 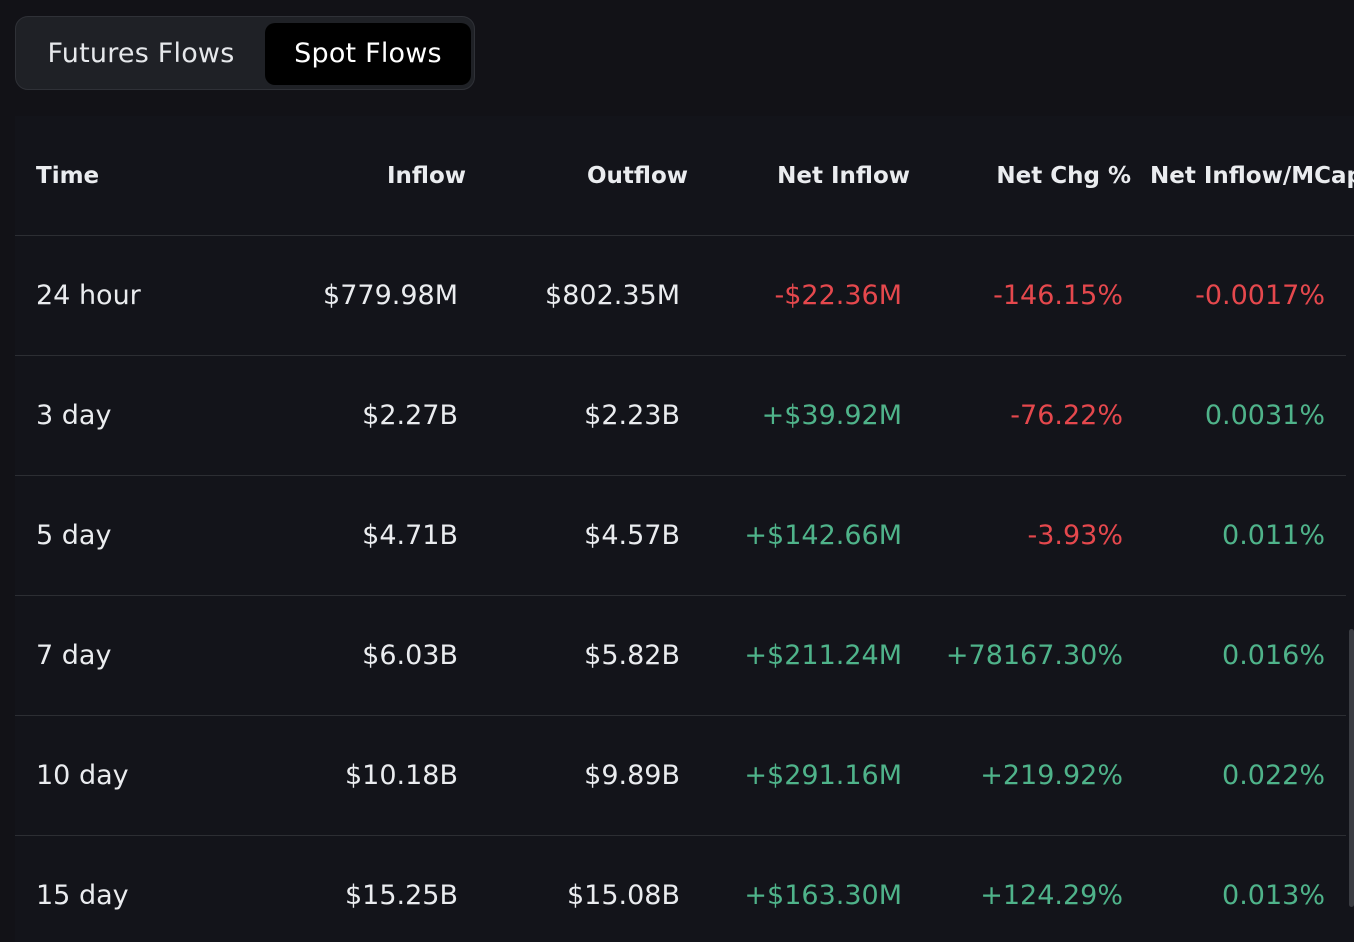 I want to click on table-row: 5 day $4.71B $4.57B +$142.66M -3.93% 0.011%, so click(x=680, y=536).